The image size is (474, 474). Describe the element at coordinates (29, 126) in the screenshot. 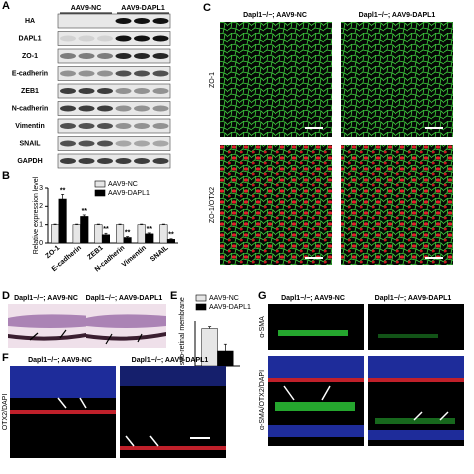

I see `blot-row-label: Vimentin` at that location.